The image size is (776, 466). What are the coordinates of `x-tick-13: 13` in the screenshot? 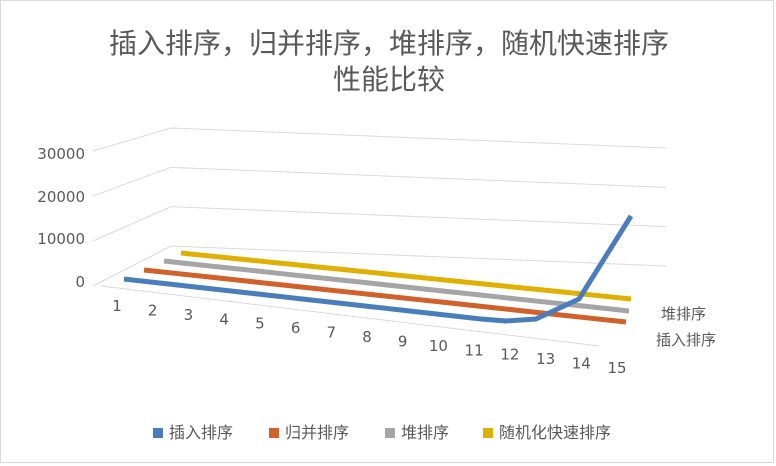 It's located at (545, 359).